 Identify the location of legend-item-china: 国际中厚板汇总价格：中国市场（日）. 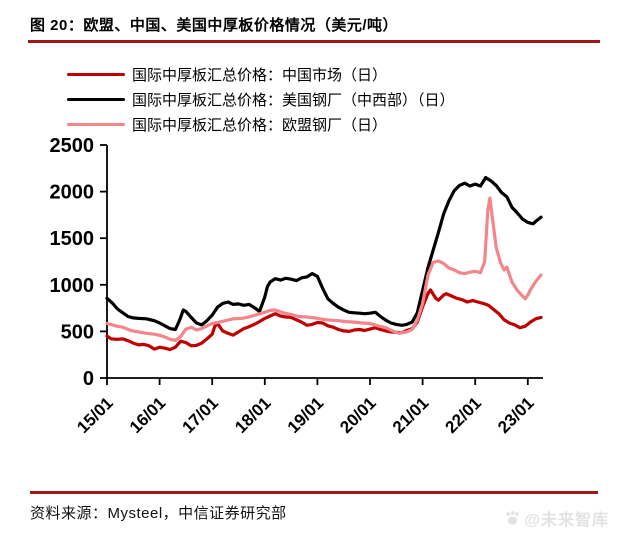
(261, 74).